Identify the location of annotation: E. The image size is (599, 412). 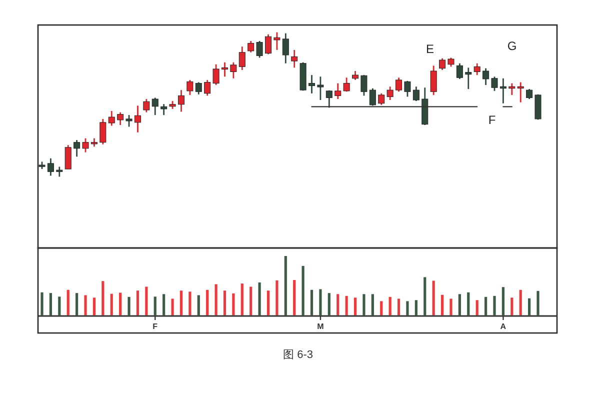
(430, 49).